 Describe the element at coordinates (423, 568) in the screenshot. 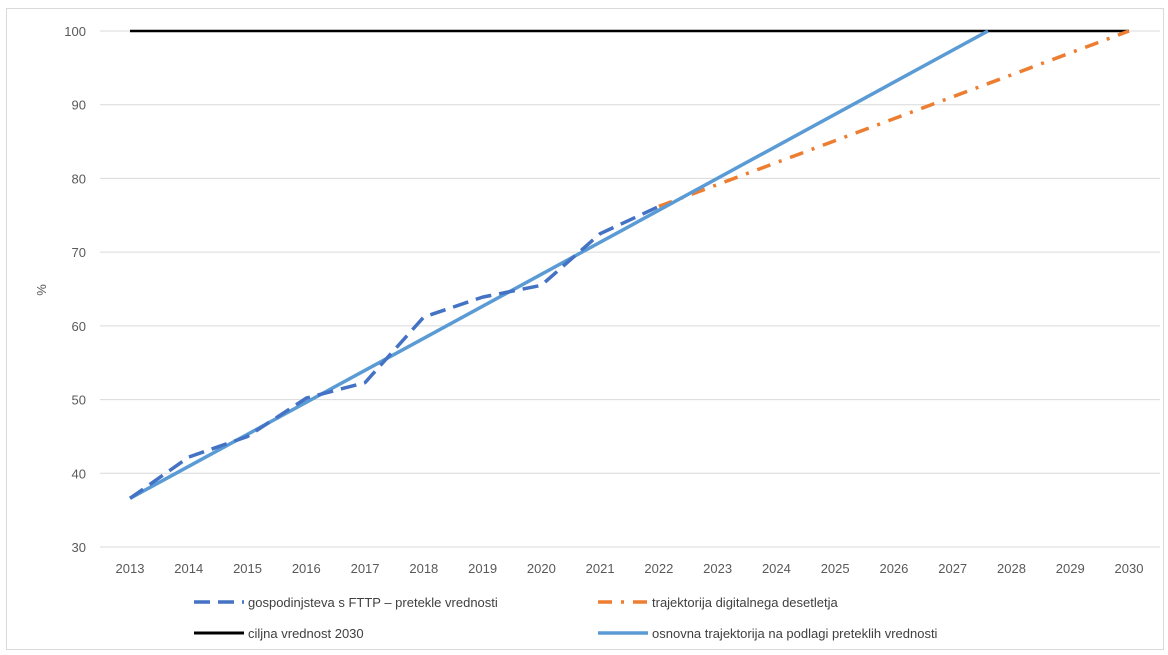

I see `x-tick-label: 2018` at that location.